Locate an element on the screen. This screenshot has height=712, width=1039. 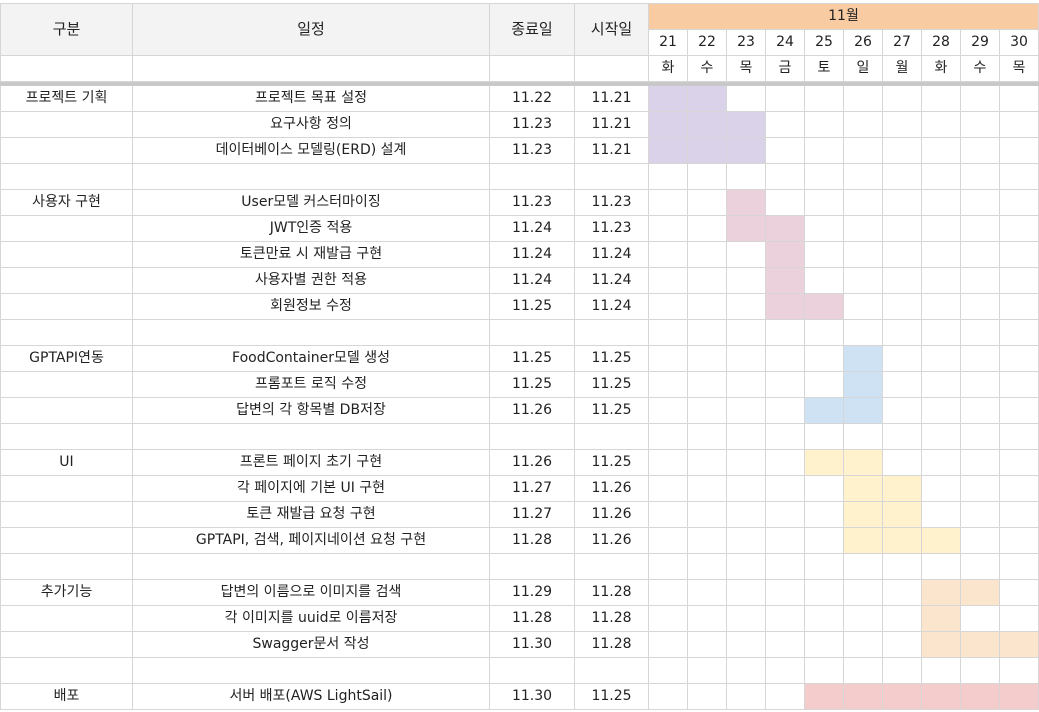
task-cell: 사용자별 권한 적용 is located at coordinates (311, 280).